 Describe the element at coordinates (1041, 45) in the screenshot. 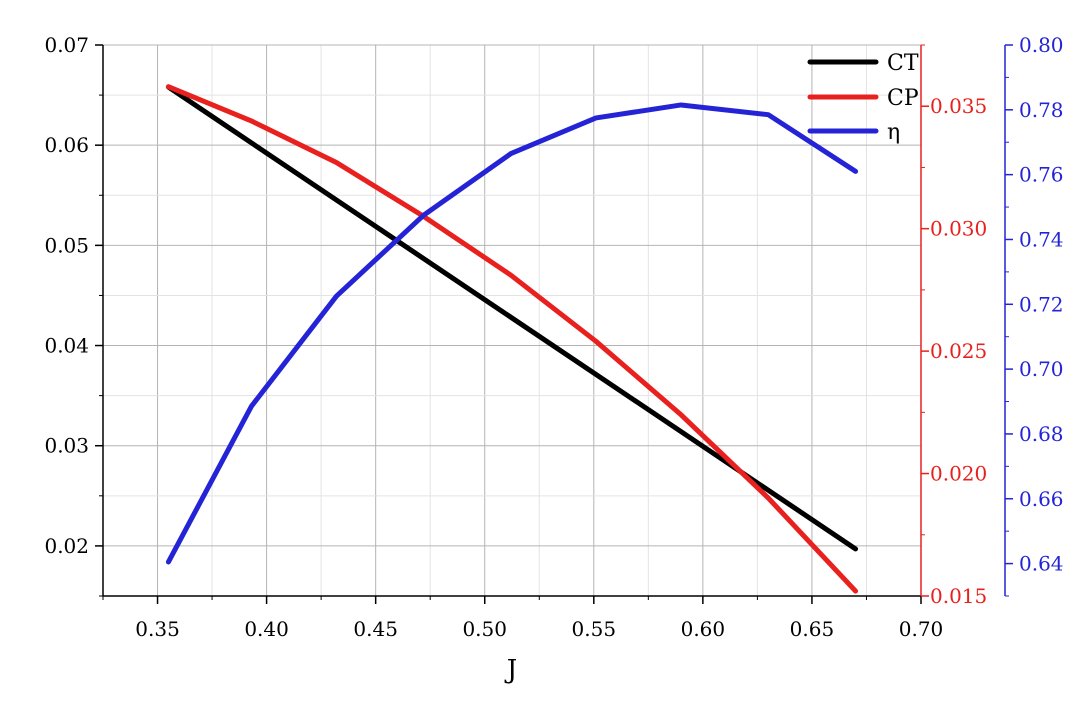

I see `right2-tick-label: 0.80` at that location.